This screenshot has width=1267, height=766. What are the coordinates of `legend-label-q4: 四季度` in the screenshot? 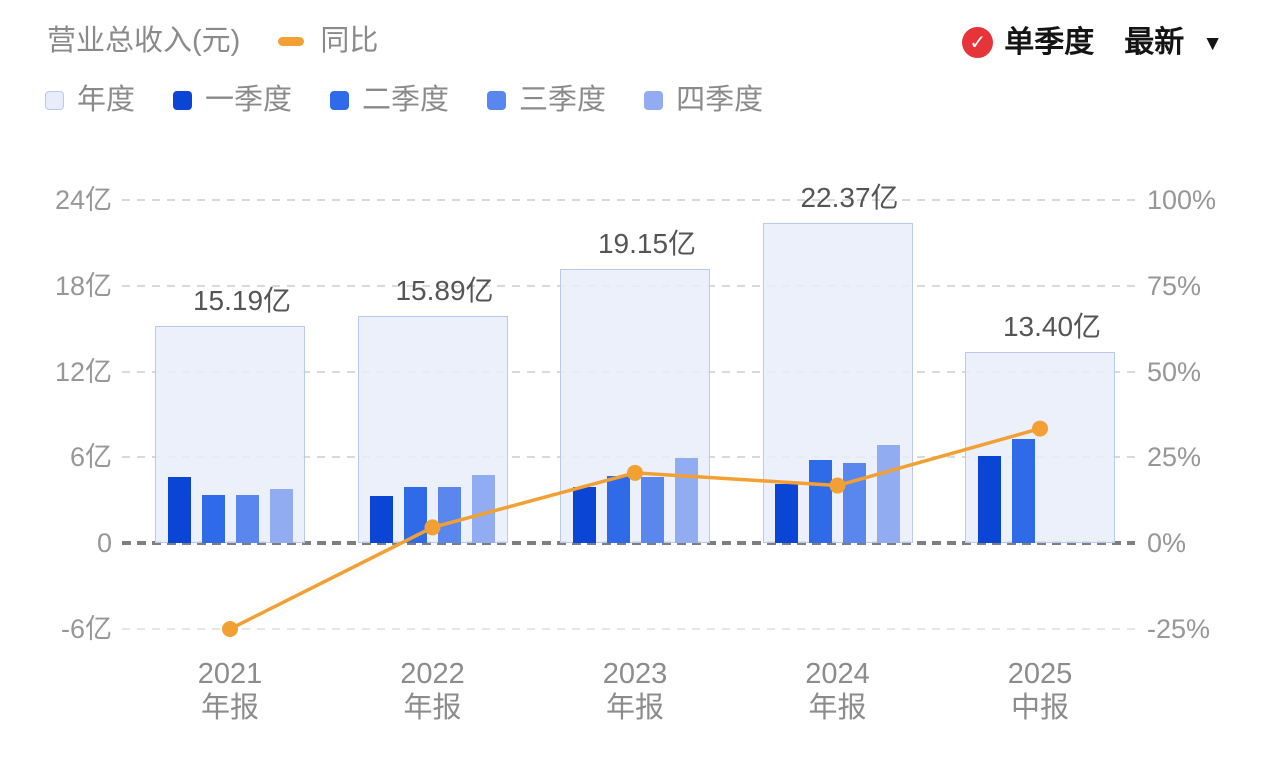 It's located at (720, 100).